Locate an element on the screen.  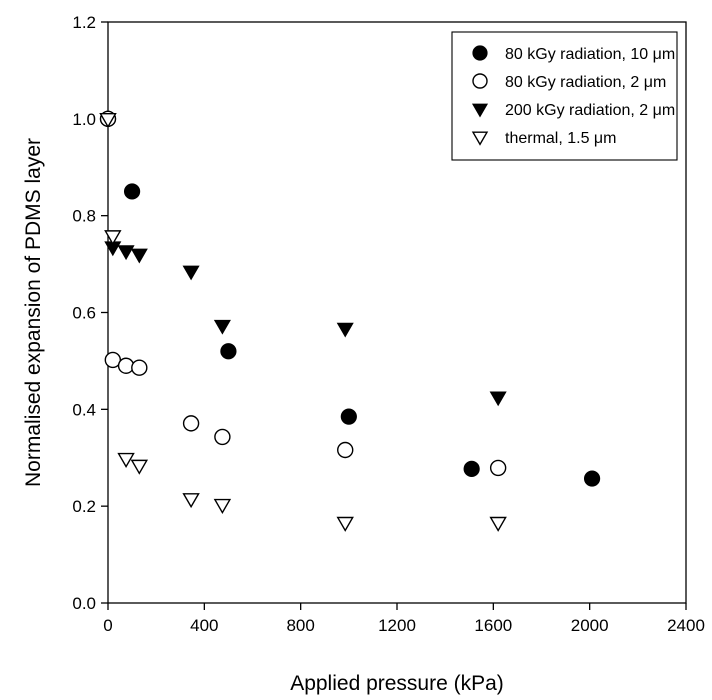
legend-entry: 200 kGy radiation, 2 μm is located at coordinates (590, 110).